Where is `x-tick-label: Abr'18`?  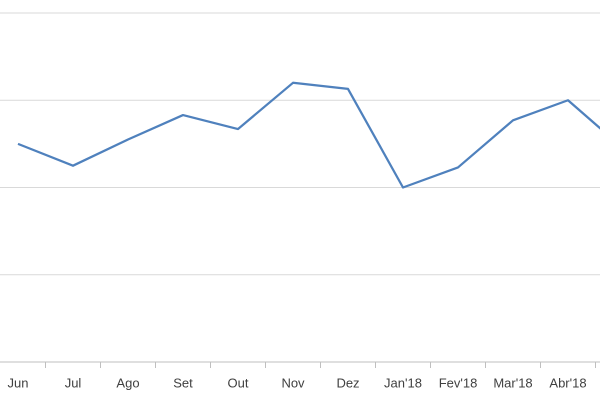 x-tick-label: Abr'18 is located at coordinates (567, 382).